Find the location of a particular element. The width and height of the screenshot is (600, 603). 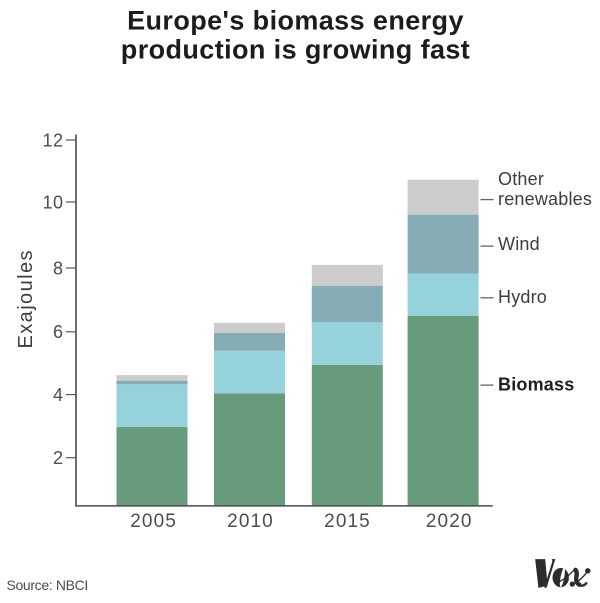

svg-text: 2005 is located at coordinates (153, 521).